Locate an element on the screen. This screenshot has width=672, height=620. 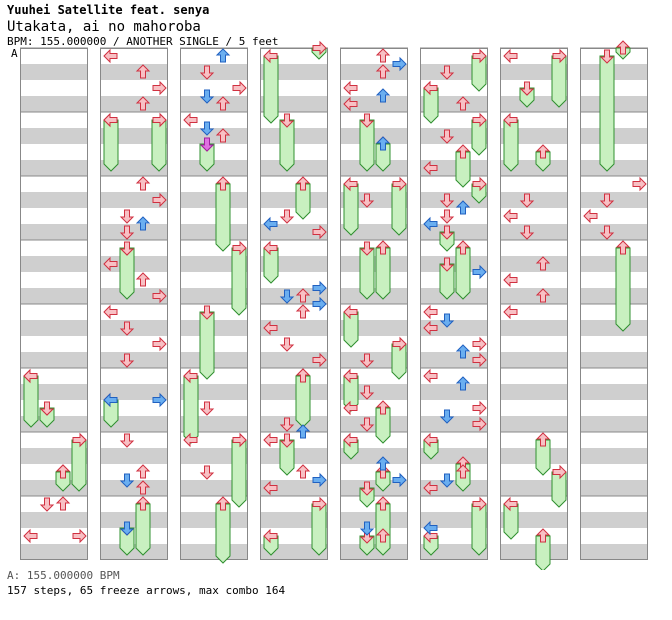
bpm-footer: A: 155.000000 BPM is located at coordinates (63, 575).